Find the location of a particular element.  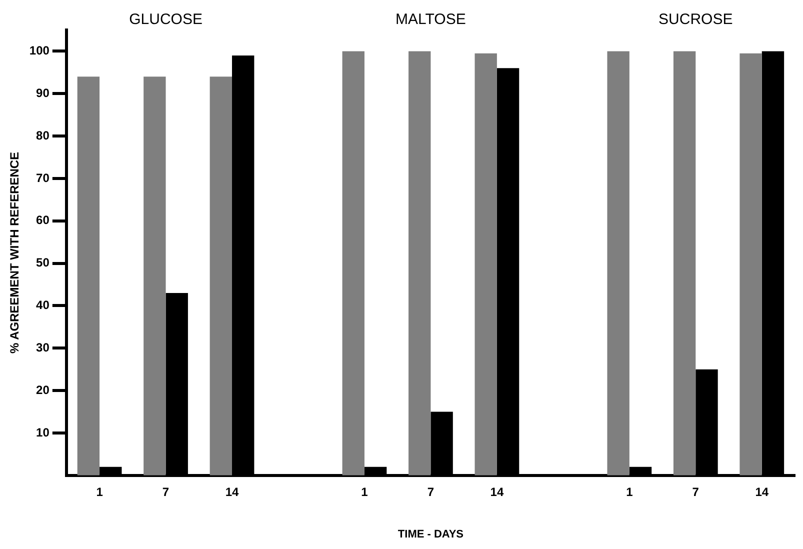

y-tick-label: 100 is located at coordinates (39, 51).